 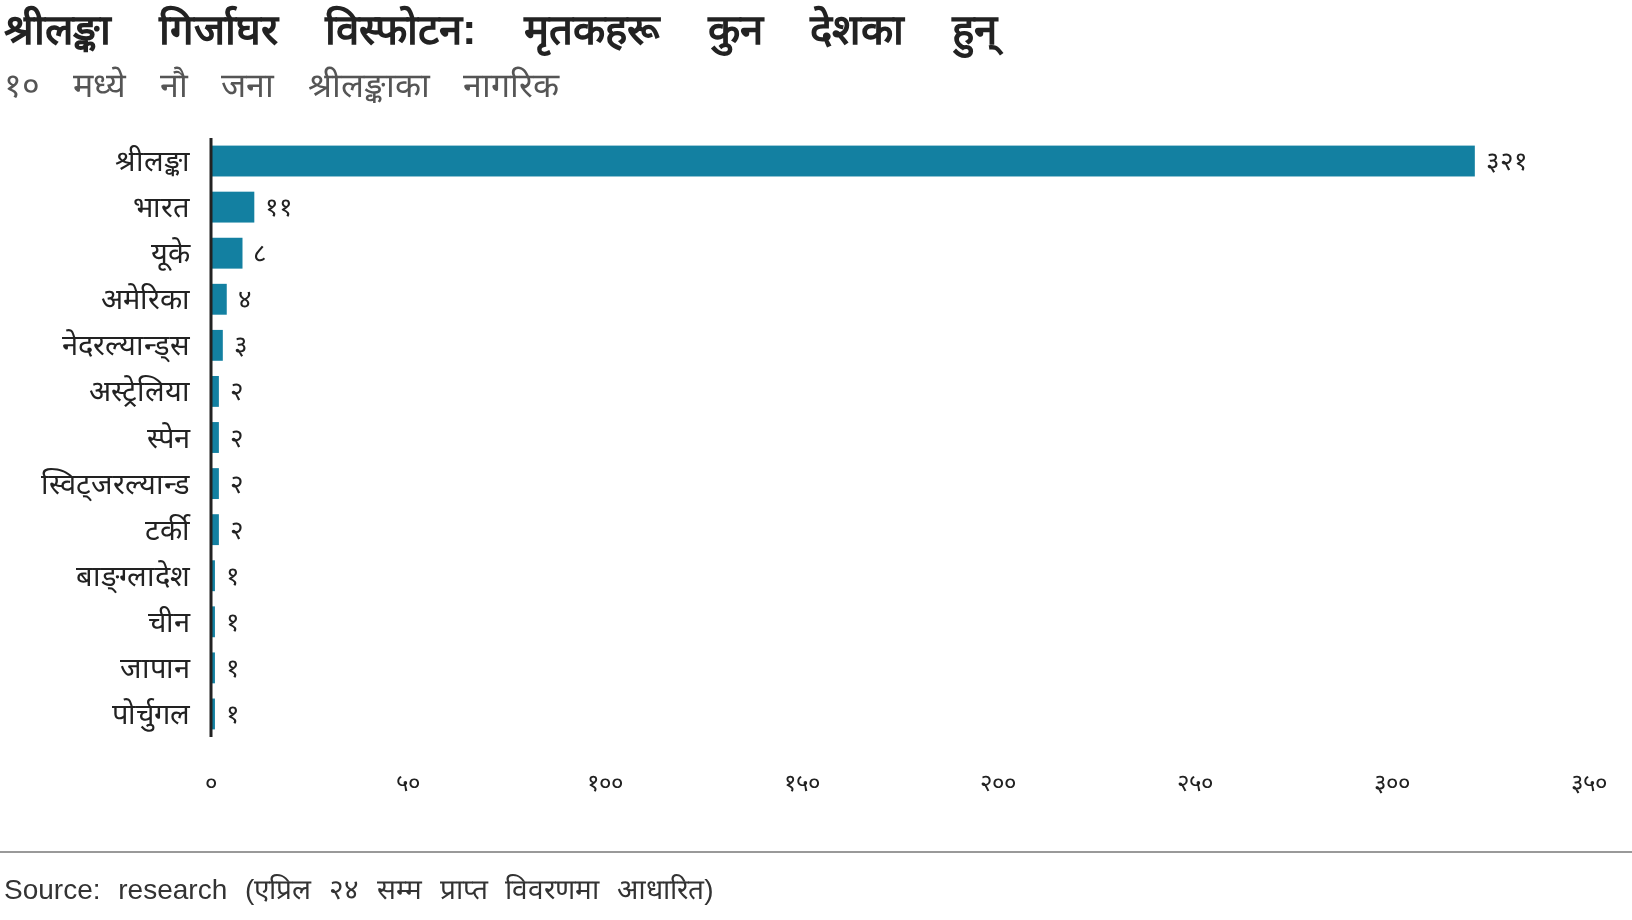 I want to click on tick: ३००, so click(x=1392, y=782).